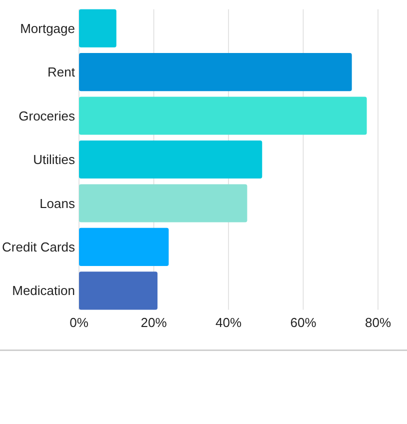 The height and width of the screenshot is (424, 407). What do you see at coordinates (58, 203) in the screenshot?
I see `y-tick-label: Loans` at bounding box center [58, 203].